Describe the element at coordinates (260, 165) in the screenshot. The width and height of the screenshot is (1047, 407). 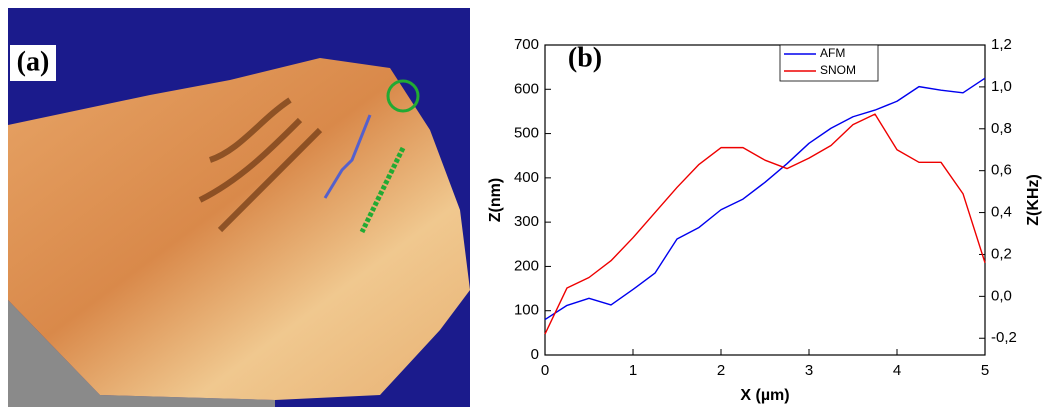
I see `ridge-shadow` at that location.